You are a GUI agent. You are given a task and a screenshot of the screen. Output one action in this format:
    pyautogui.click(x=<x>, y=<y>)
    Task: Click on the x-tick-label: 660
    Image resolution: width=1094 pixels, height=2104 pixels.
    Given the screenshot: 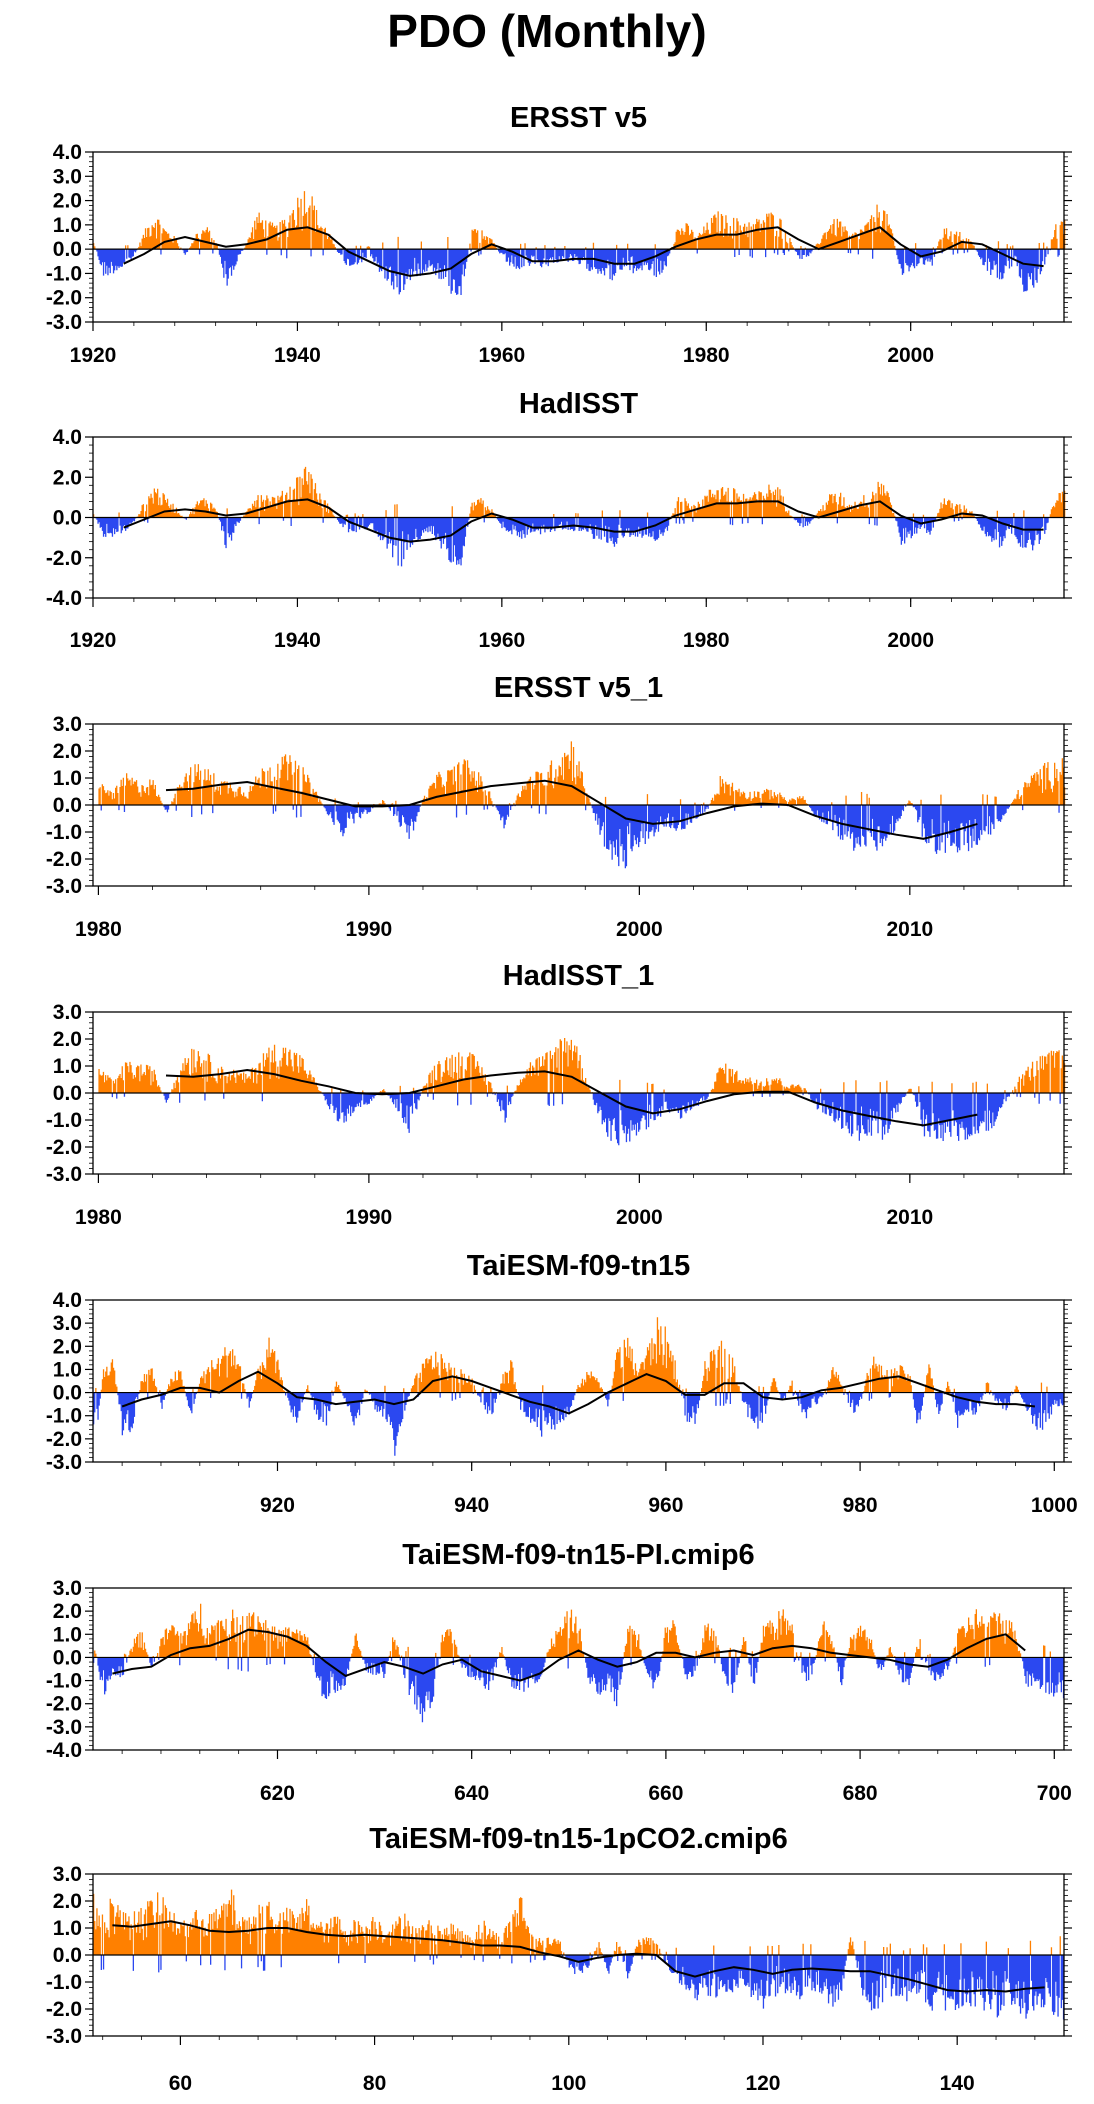 What is the action you would take?
    pyautogui.click(x=665, y=1793)
    